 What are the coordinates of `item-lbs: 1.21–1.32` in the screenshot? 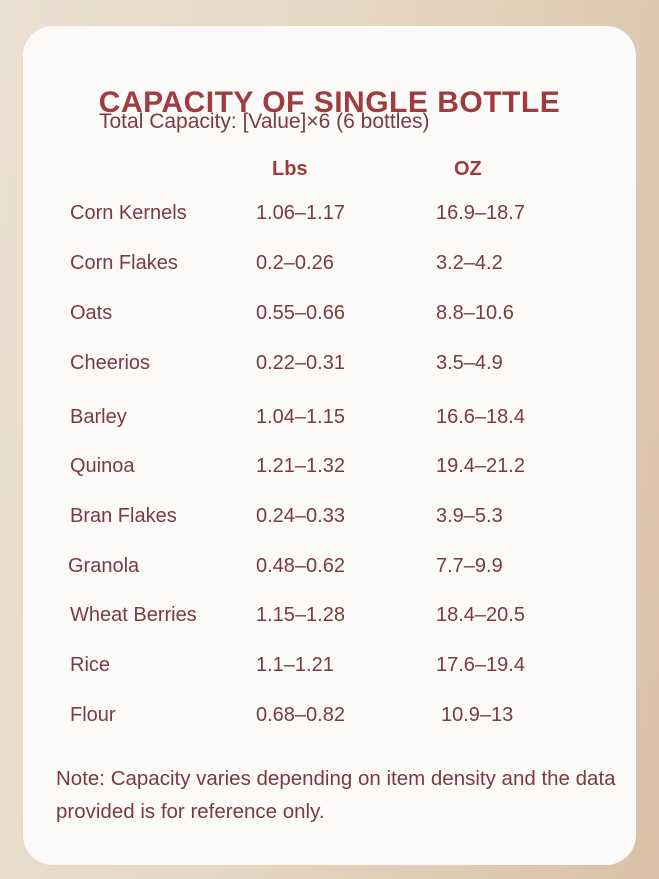 It's located at (300, 466).